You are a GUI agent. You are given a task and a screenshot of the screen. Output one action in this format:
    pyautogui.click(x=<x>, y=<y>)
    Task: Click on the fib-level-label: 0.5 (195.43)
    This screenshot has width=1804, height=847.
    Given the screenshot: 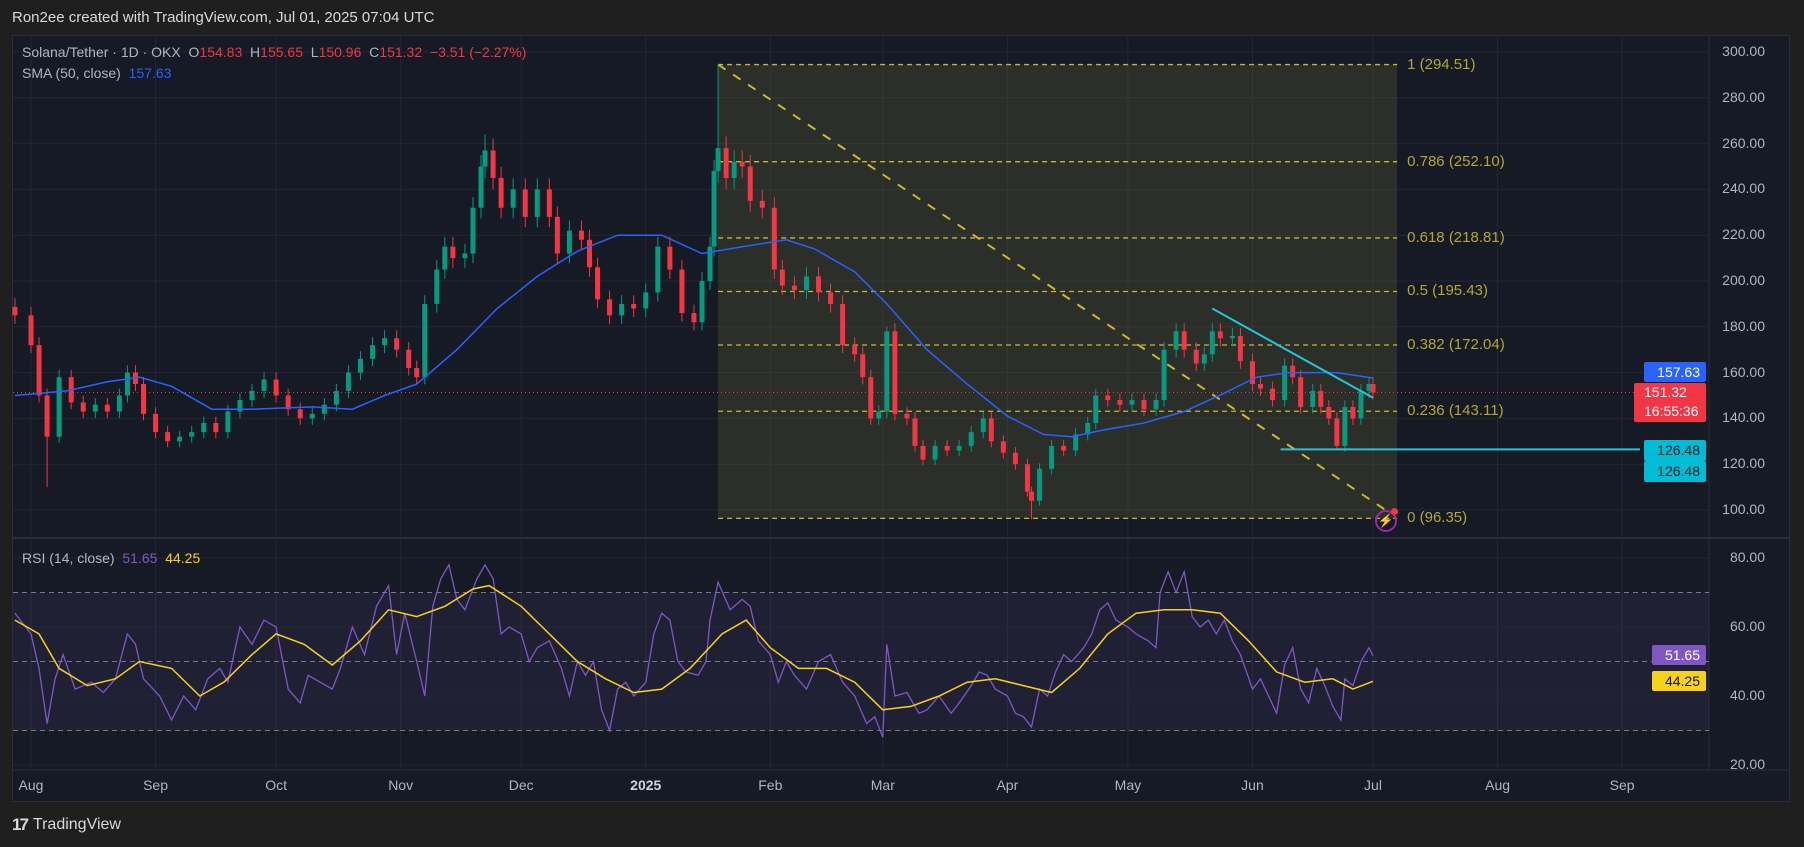 What is the action you would take?
    pyautogui.click(x=1447, y=291)
    